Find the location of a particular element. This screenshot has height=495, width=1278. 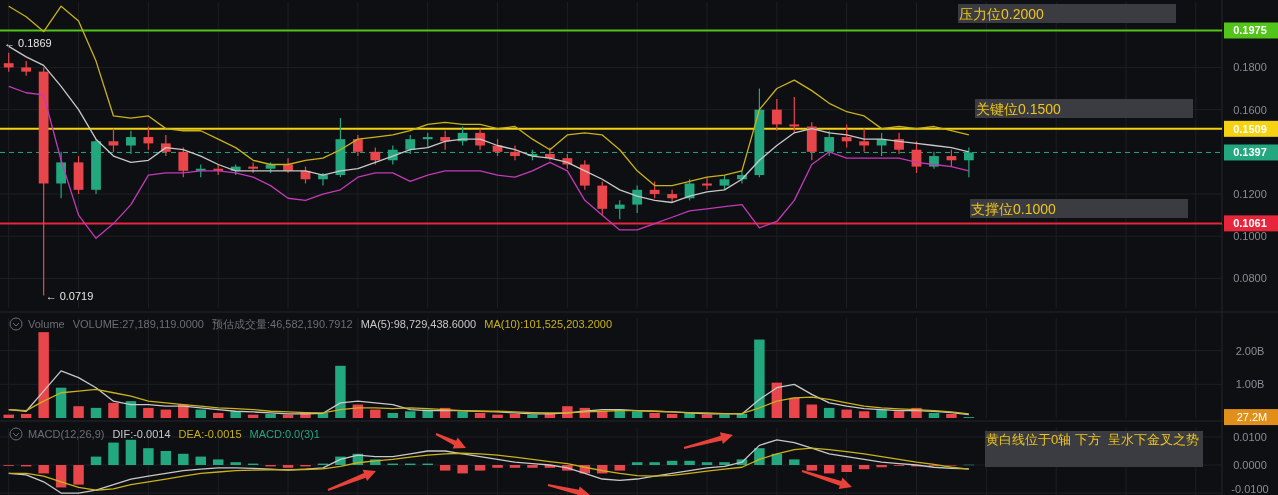

y-tick-label: 1.00B is located at coordinates (1250, 384).